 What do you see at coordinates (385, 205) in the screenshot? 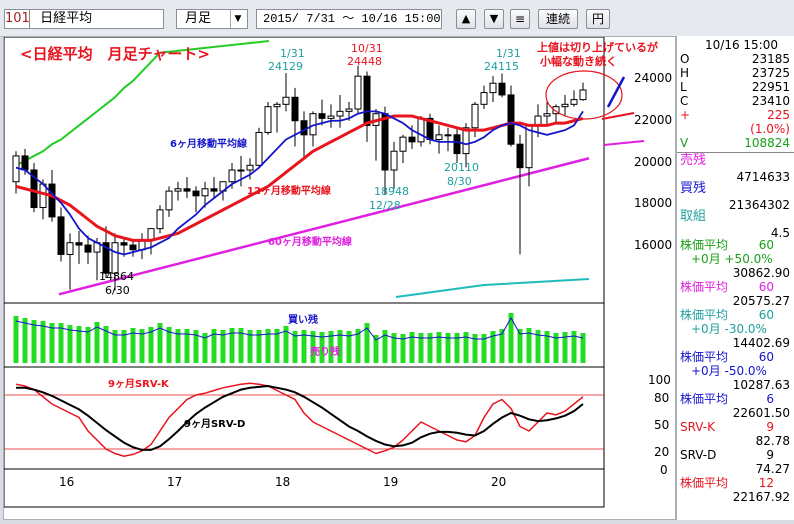
I see `low2-date: 12/28` at bounding box center [385, 205].